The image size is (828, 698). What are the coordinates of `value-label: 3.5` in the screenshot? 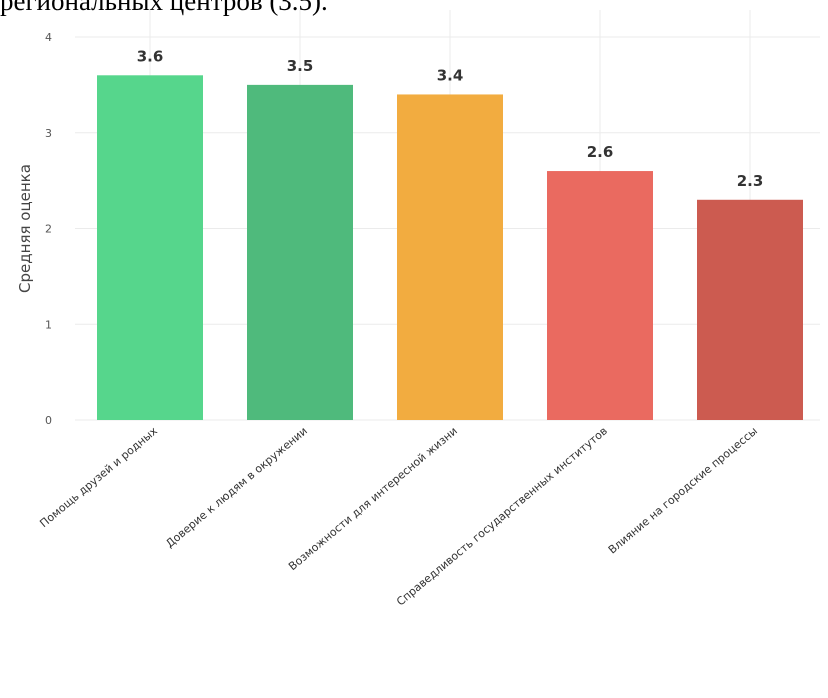 It's located at (300, 66).